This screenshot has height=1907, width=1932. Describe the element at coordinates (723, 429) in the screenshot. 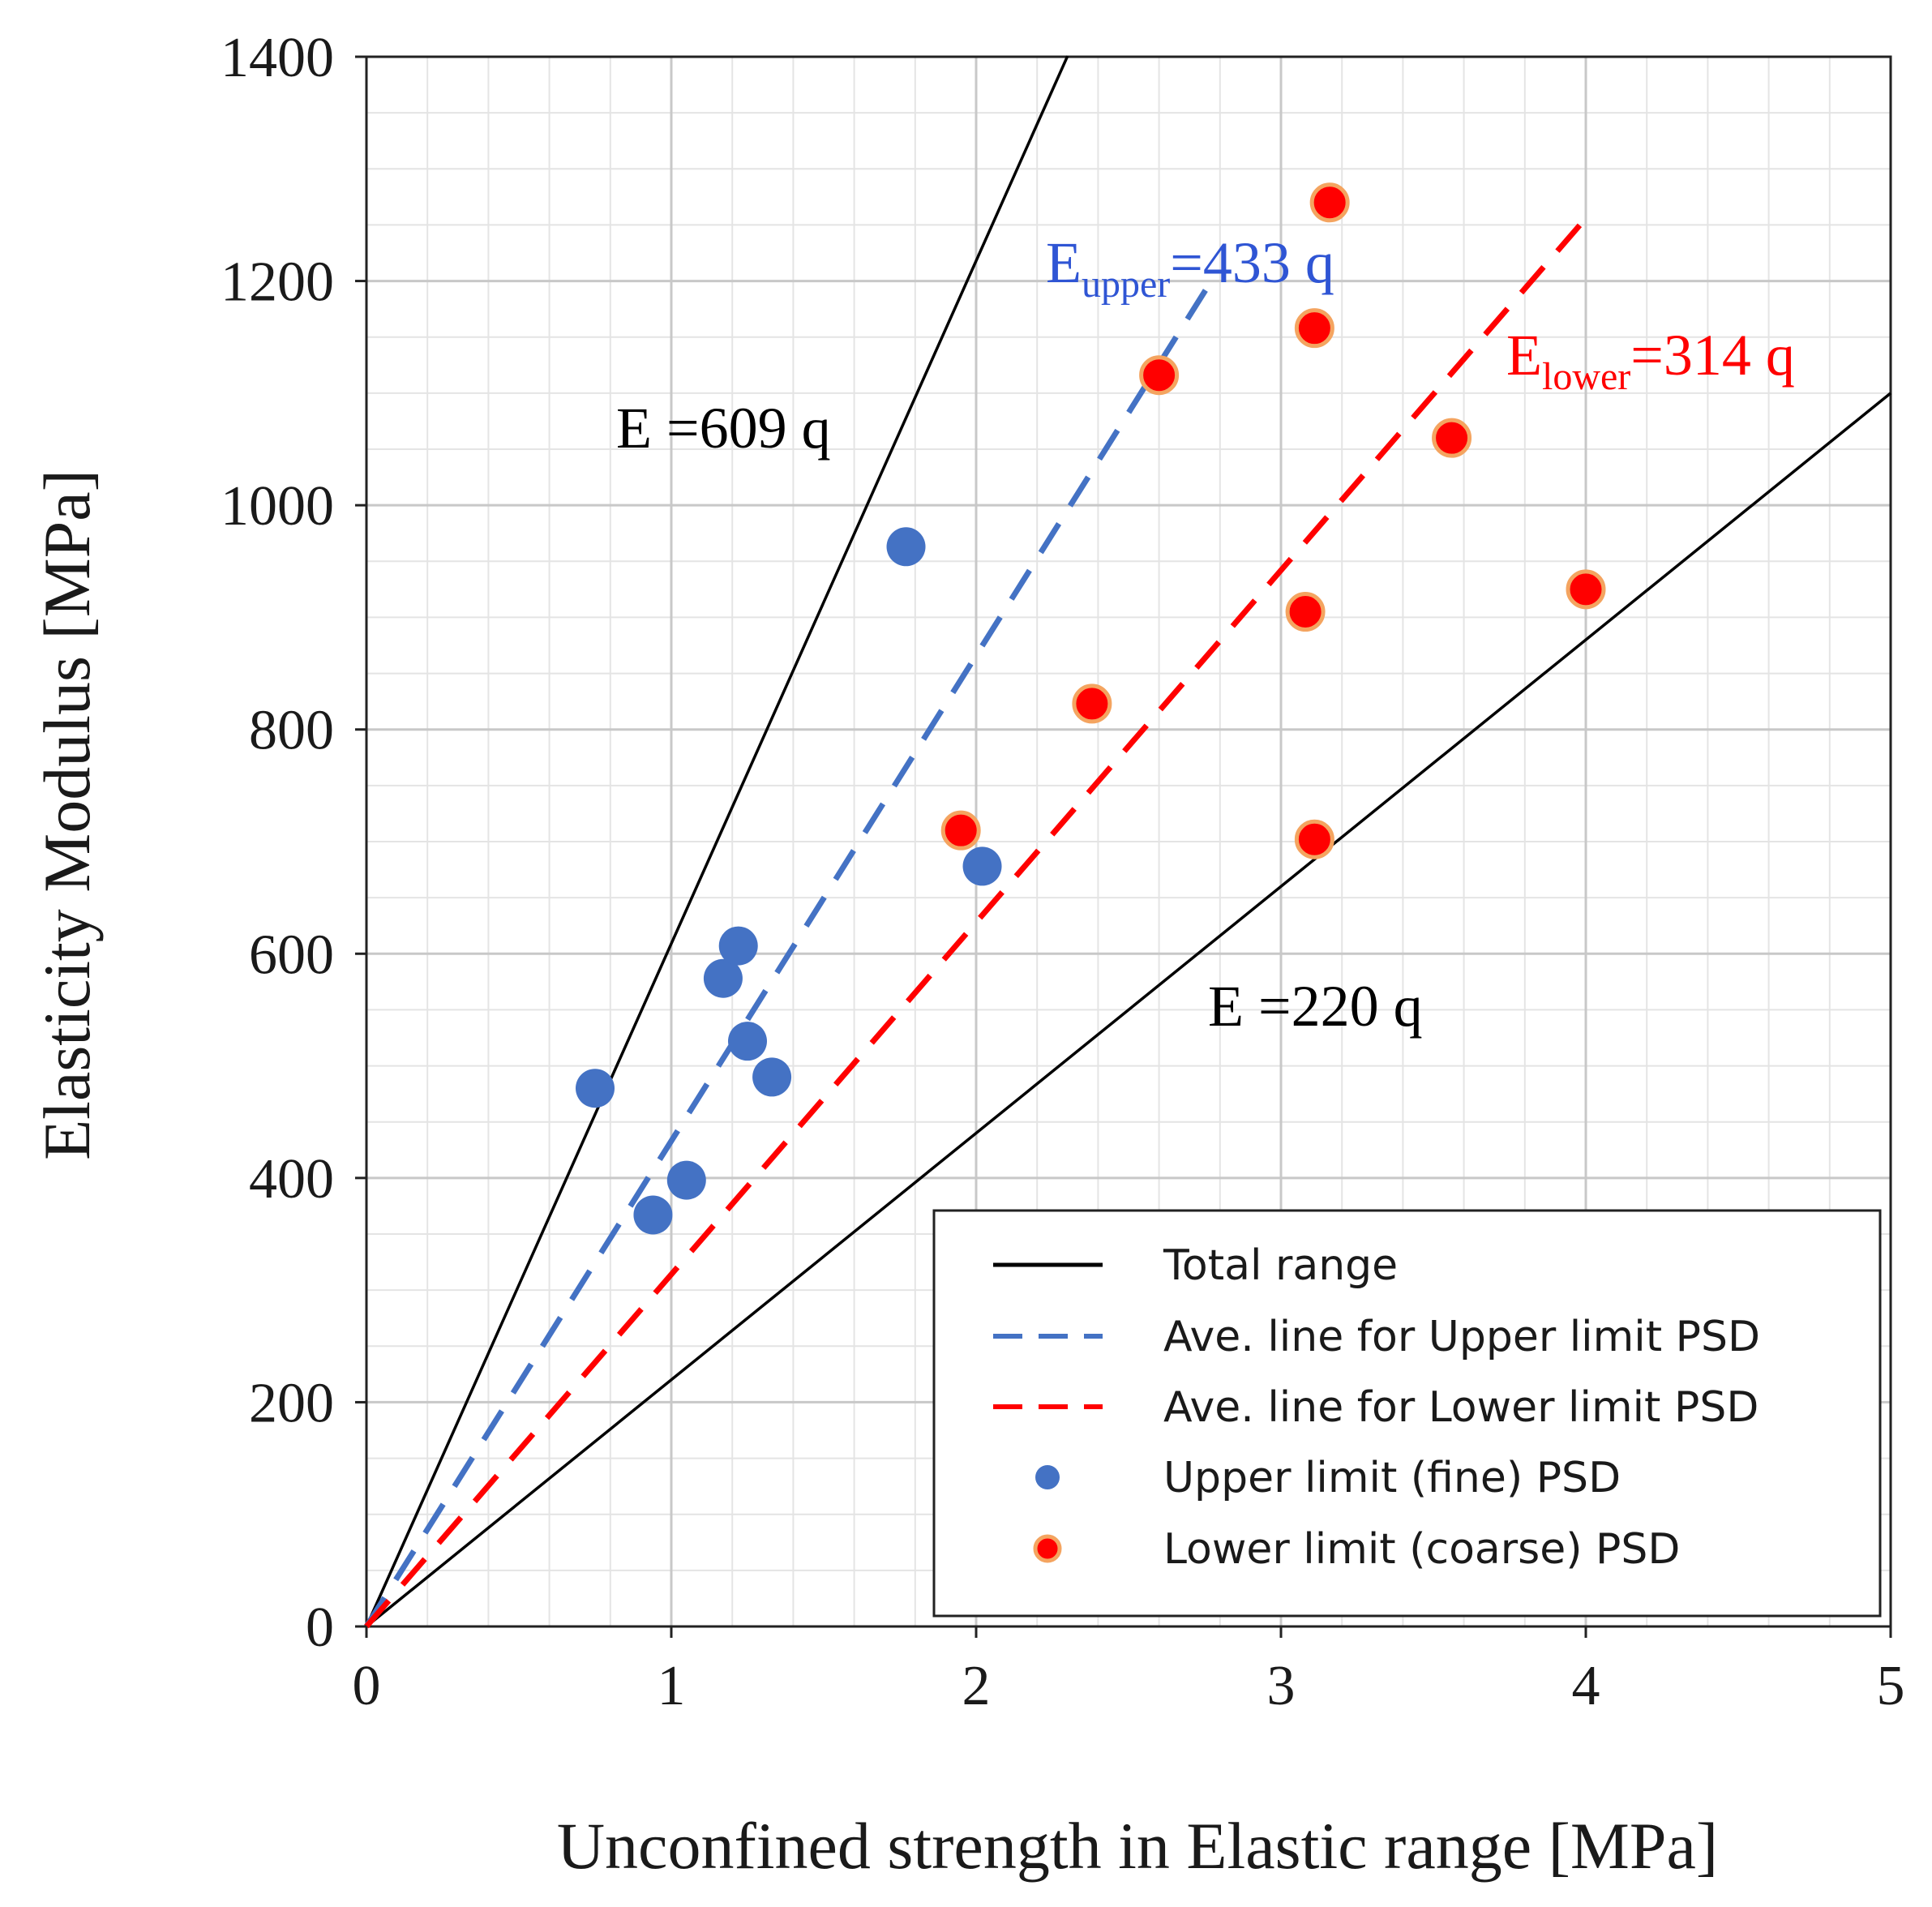

I see `annotation-e609: E =609 q` at that location.